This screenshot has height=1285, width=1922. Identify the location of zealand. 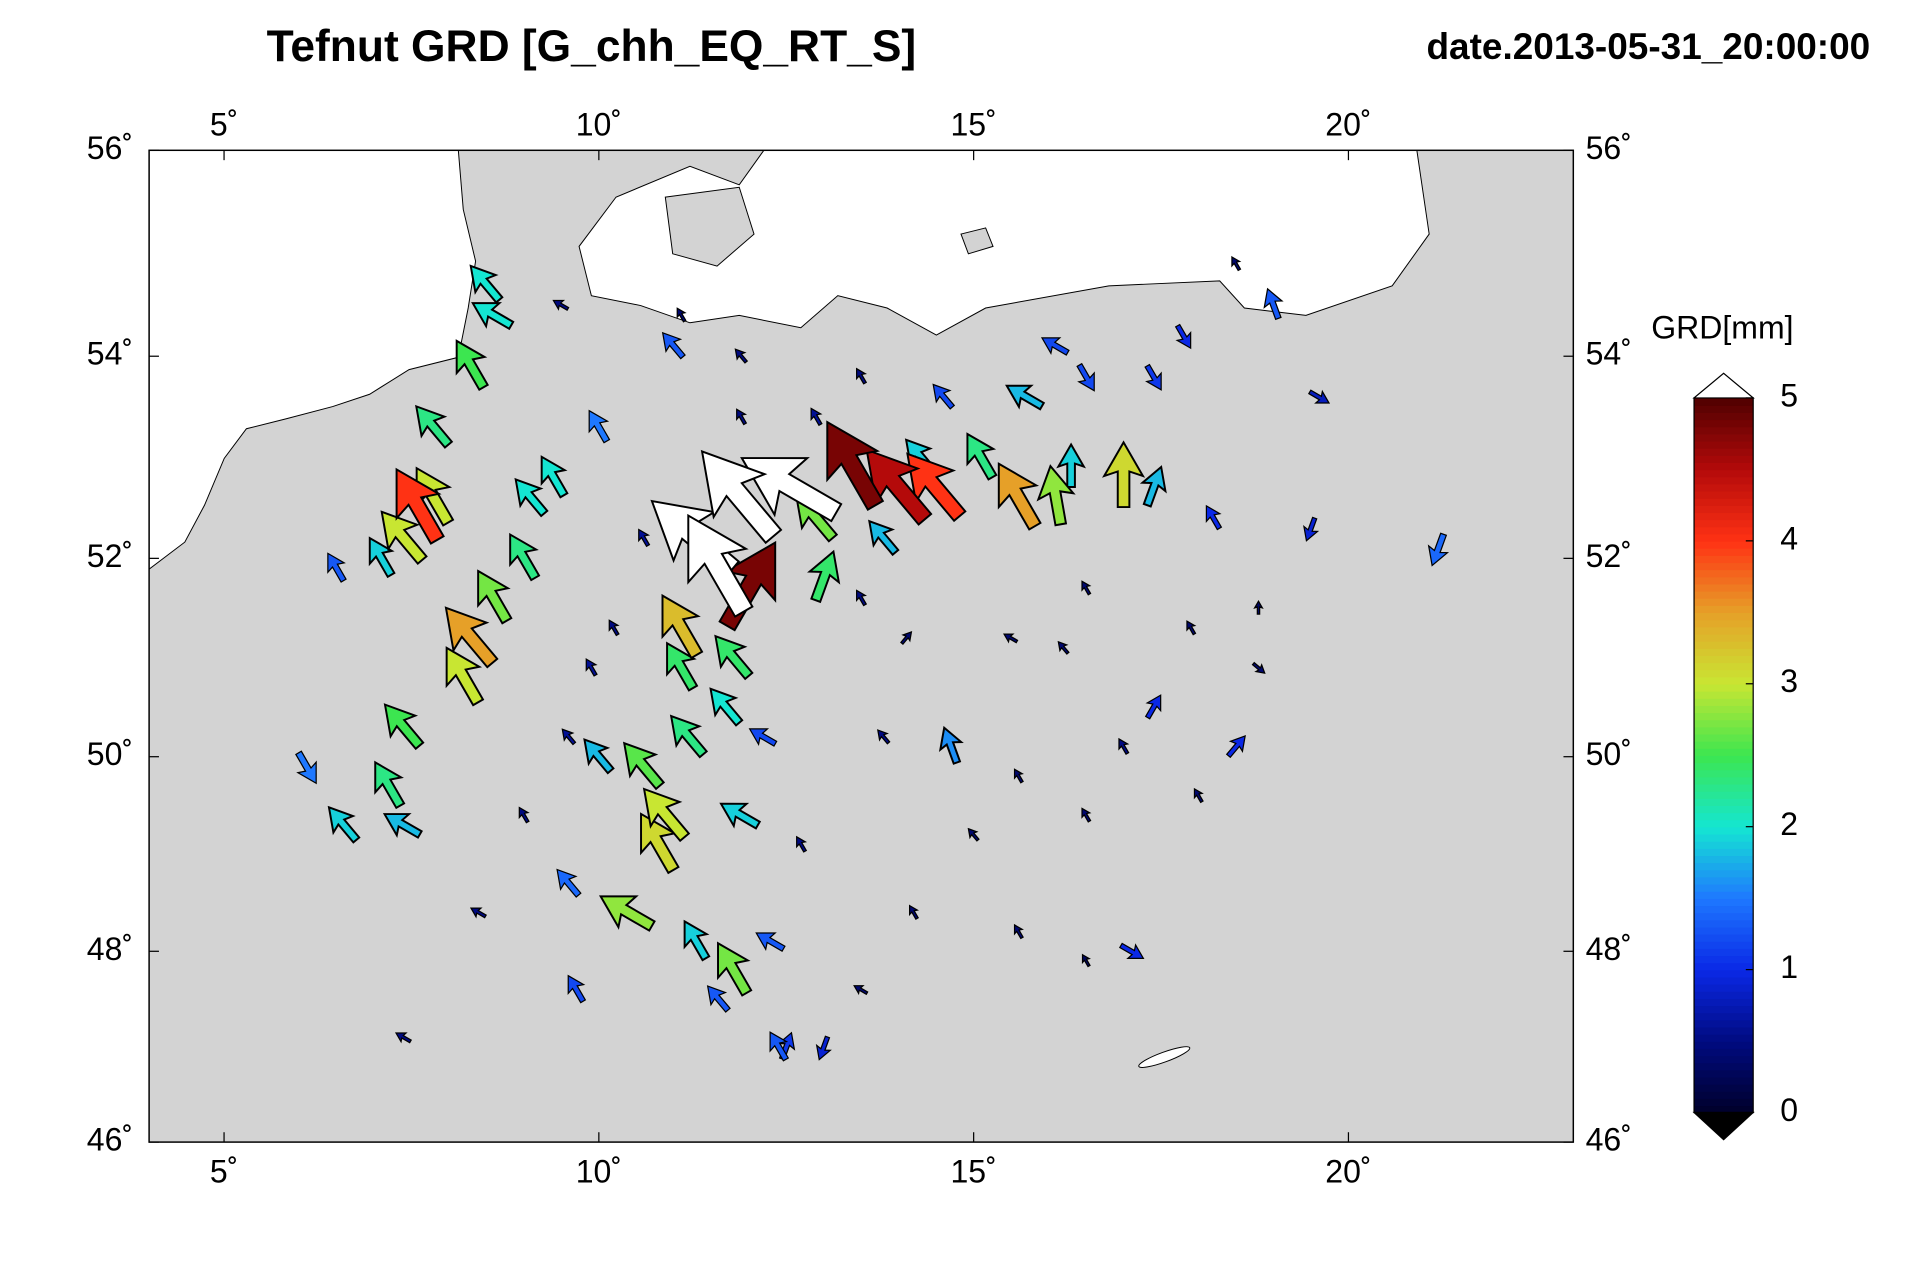
(709, 226).